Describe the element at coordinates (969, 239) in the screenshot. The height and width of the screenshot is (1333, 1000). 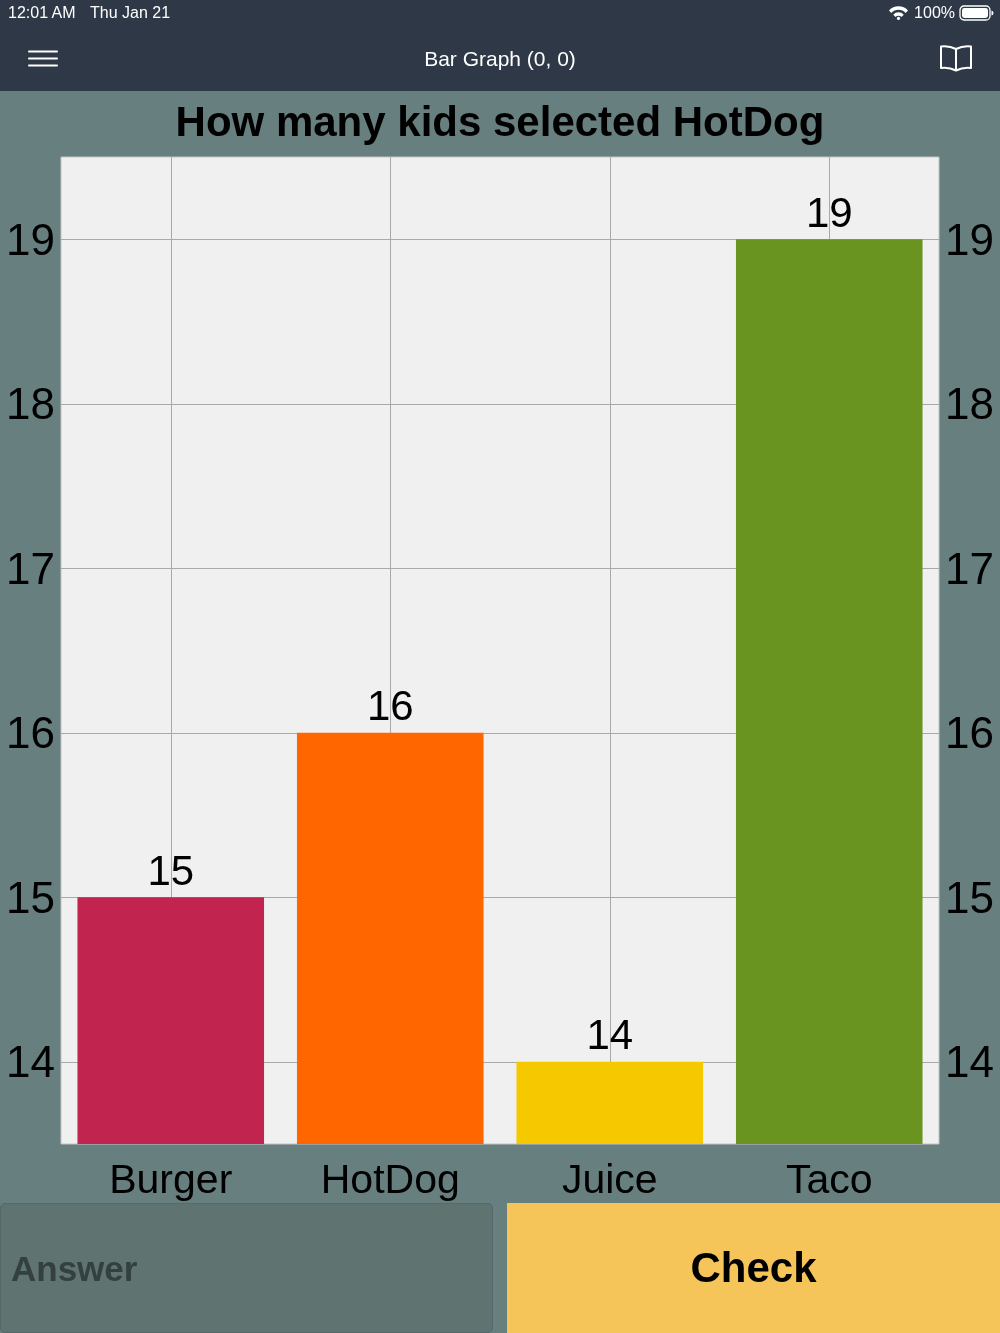
I see `y2-tick-label: 19` at that location.